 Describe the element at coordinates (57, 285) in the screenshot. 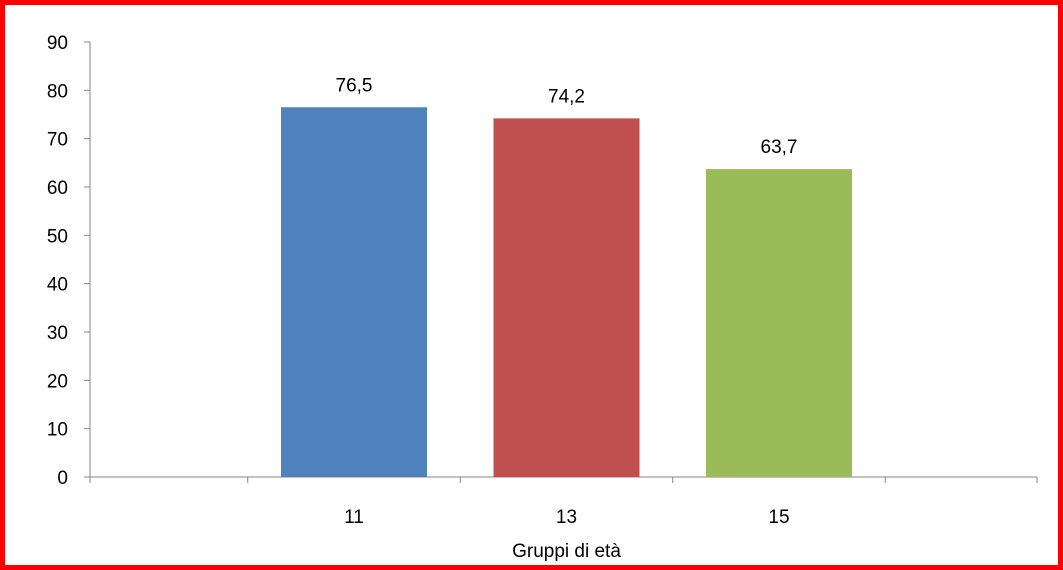

I see `y-tick-label: 40` at that location.